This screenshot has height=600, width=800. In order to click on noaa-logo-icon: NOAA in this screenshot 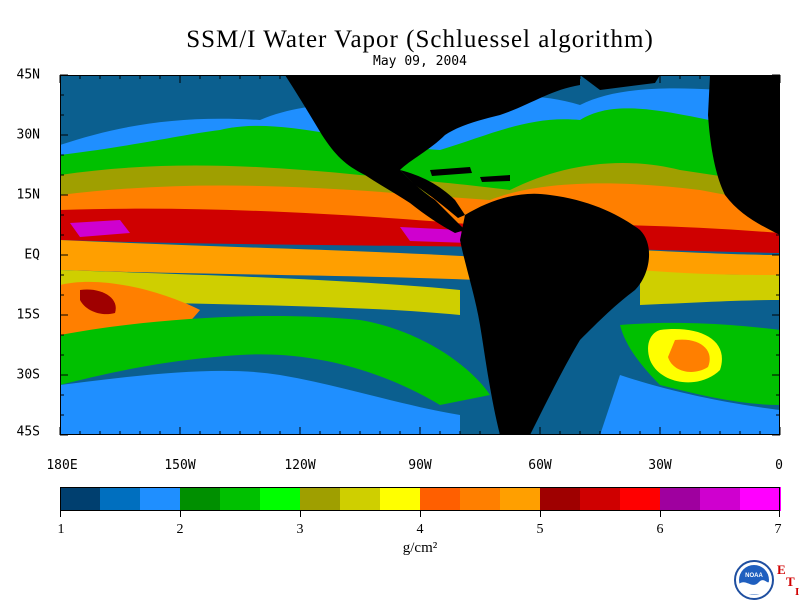, I will do `click(754, 580)`.